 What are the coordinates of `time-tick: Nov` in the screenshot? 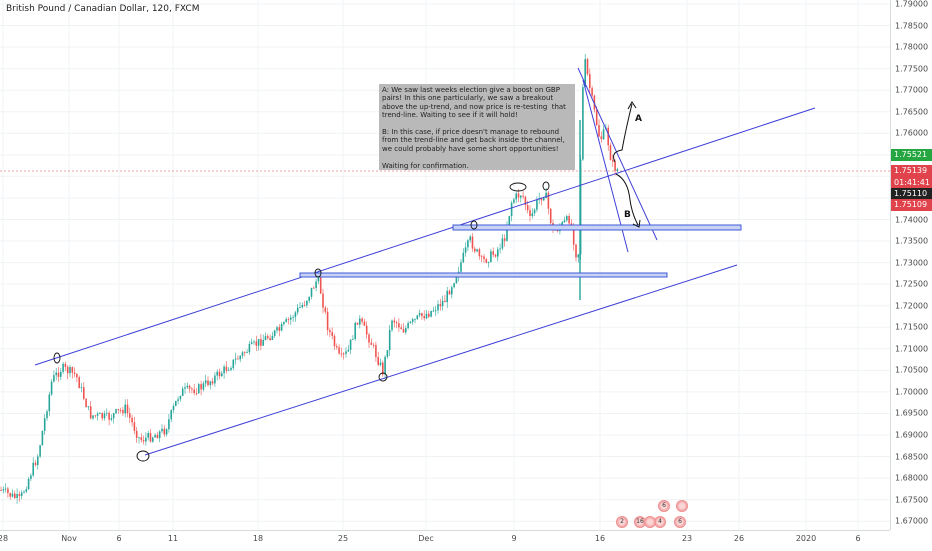 It's located at (69, 538).